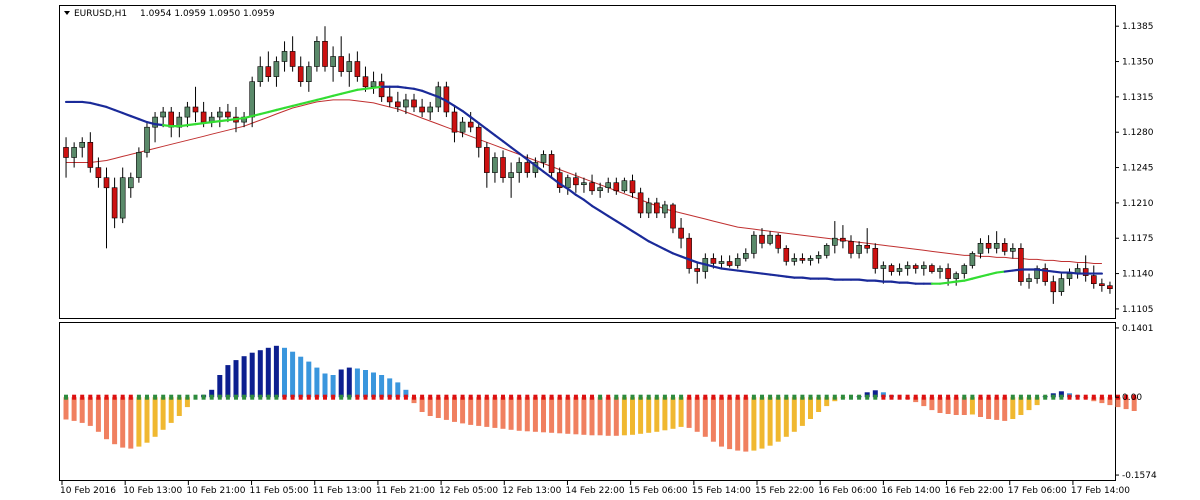 This screenshot has height=500, width=1200. Describe the element at coordinates (342, 491) in the screenshot. I see `time-tick-label: 11 Feb 13:00` at that location.